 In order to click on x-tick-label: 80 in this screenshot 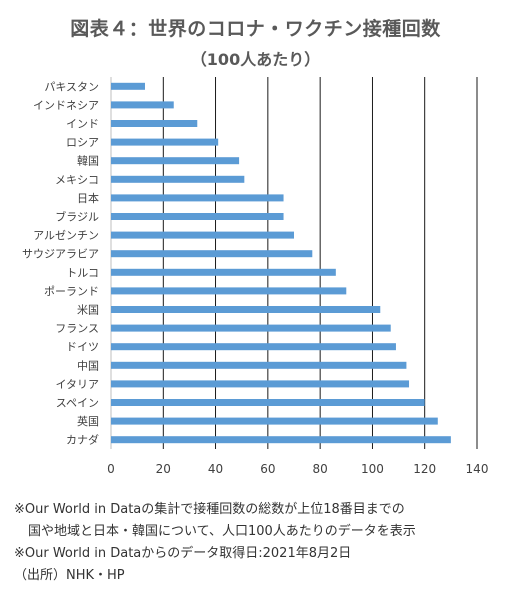, I will do `click(320, 469)`.